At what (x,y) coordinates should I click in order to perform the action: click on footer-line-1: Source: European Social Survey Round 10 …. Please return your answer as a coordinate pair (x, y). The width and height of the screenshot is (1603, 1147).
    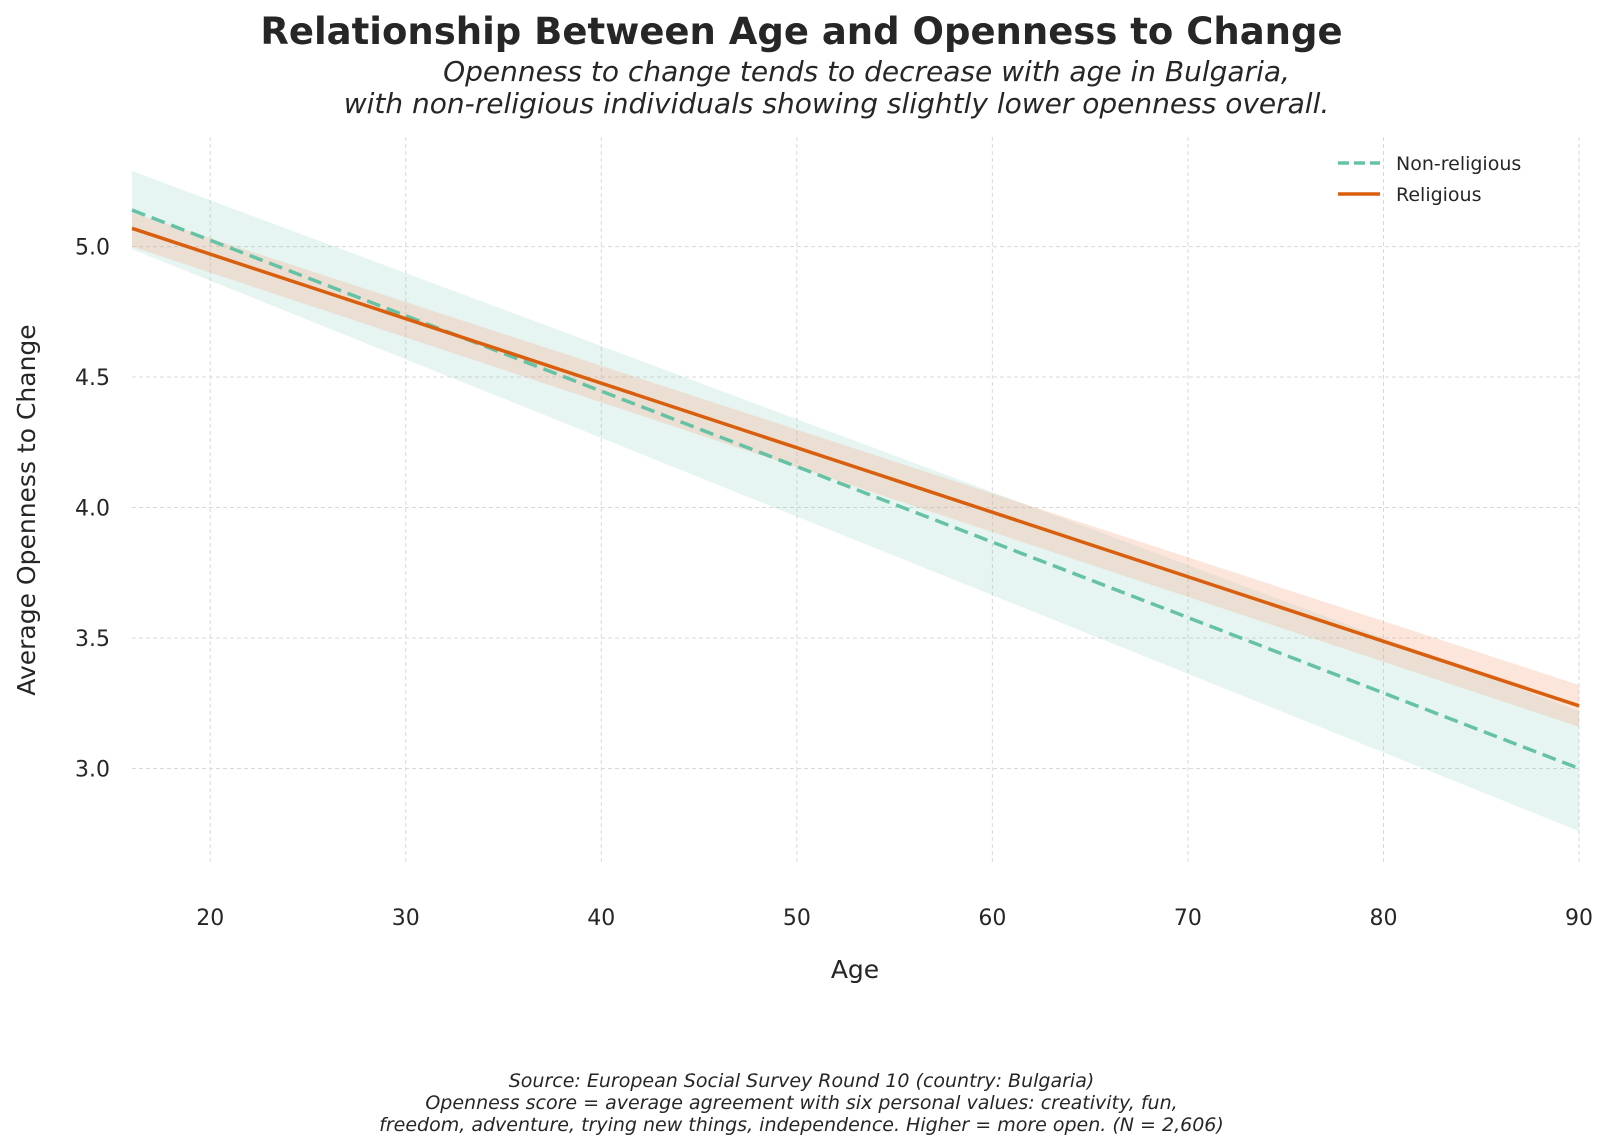
    Looking at the image, I should click on (801, 1081).